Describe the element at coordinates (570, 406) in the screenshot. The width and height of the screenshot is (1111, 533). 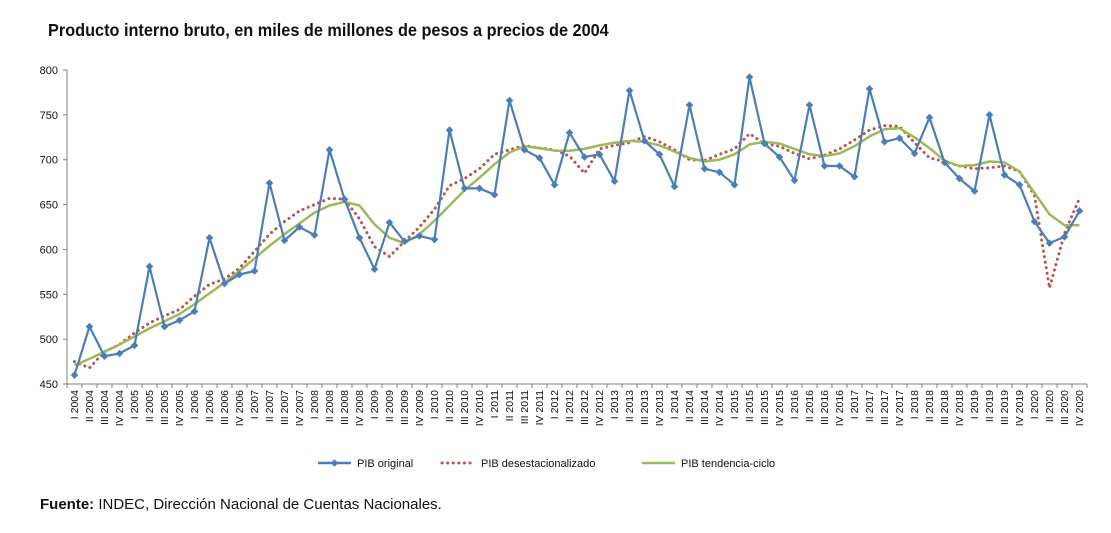
I see `x-tick-label: II 2012` at that location.